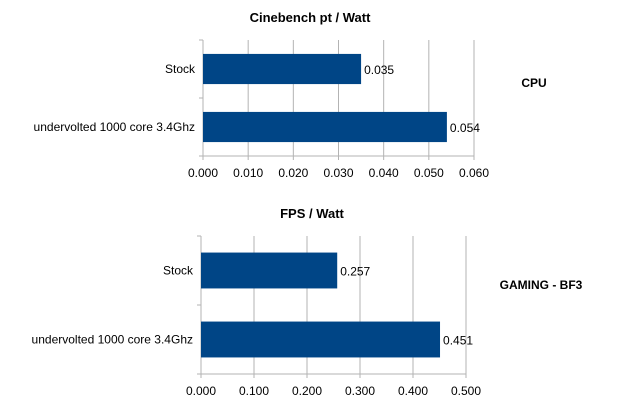 The image size is (617, 407). I want to click on gaming-x-tick-label: 0.400, so click(413, 391).